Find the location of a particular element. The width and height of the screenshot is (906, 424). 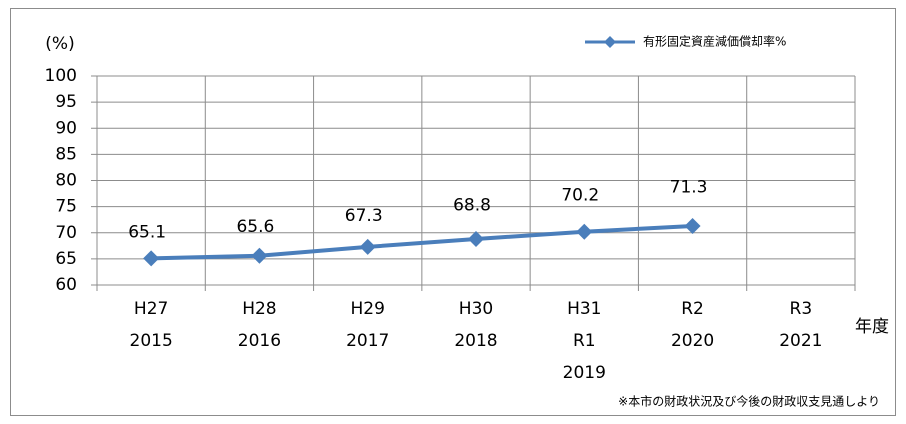

y-tick-label: 95 is located at coordinates (66, 102).